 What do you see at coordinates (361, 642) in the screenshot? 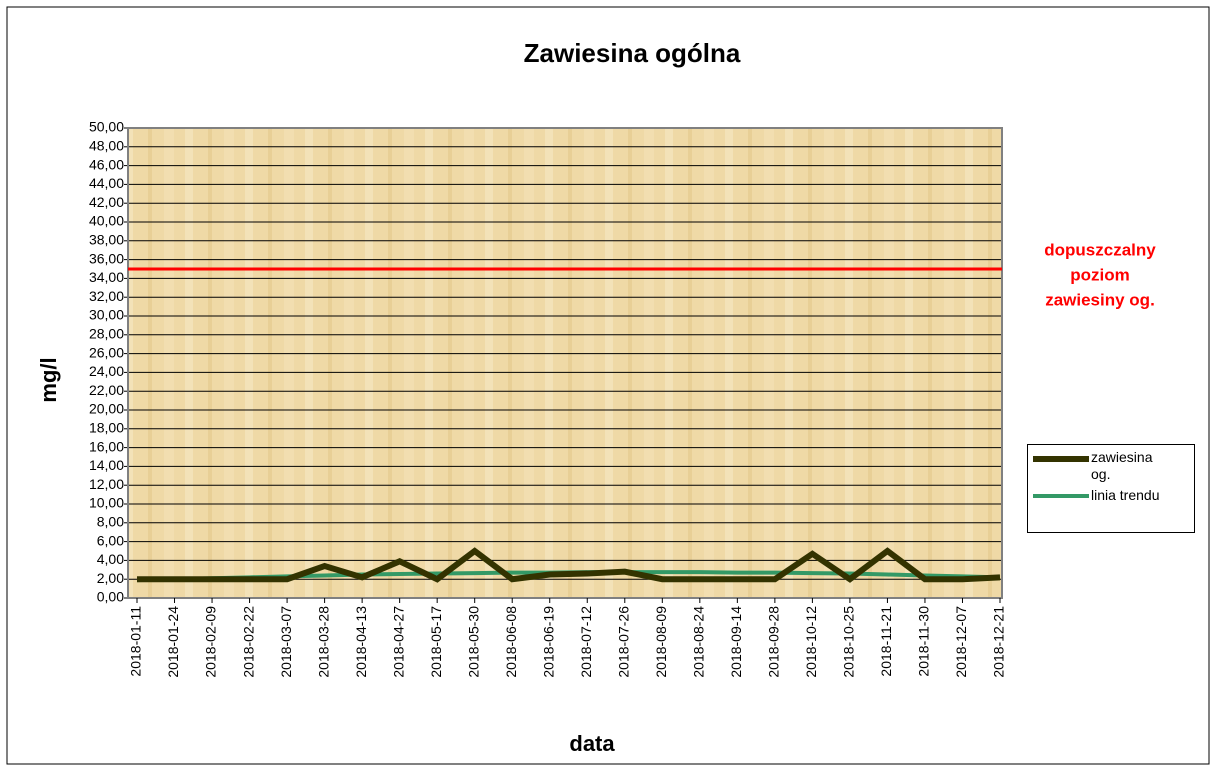
I see `x-tick-label: 2018-04-13` at bounding box center [361, 642].